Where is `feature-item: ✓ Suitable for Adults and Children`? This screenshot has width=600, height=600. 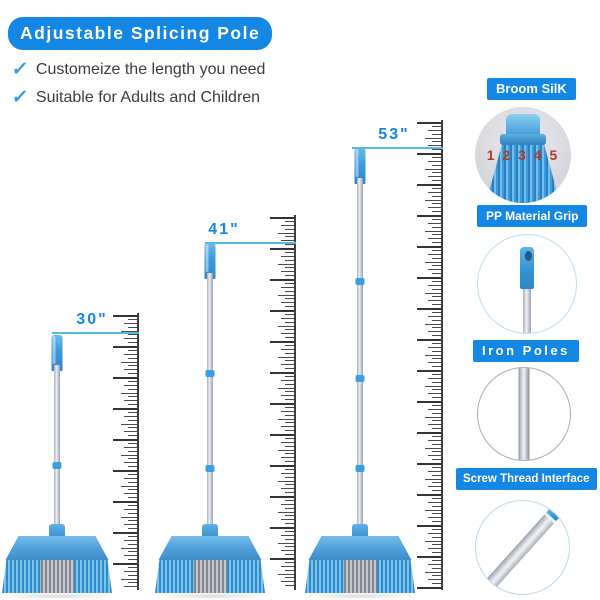 feature-item: ✓ Suitable for Adults and Children is located at coordinates (136, 97).